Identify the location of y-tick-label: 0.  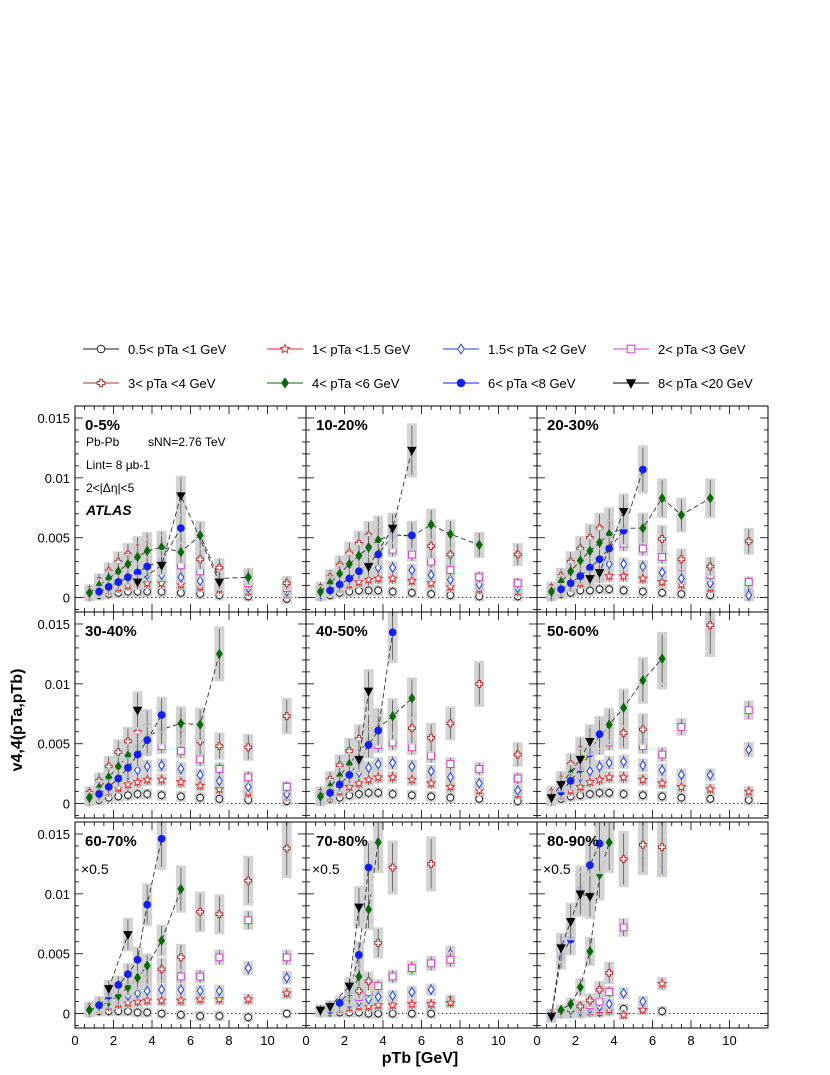
(66, 804).